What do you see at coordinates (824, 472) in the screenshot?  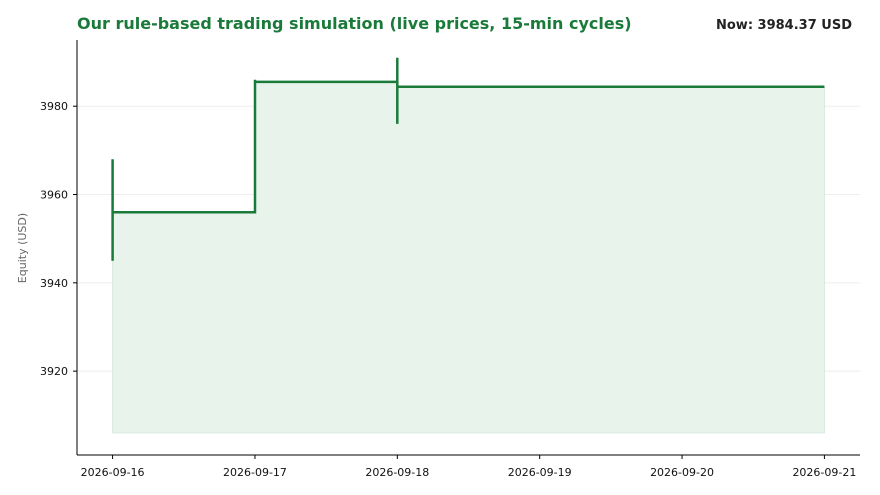 I see `x-tick-label: 2026-09-21` at bounding box center [824, 472].